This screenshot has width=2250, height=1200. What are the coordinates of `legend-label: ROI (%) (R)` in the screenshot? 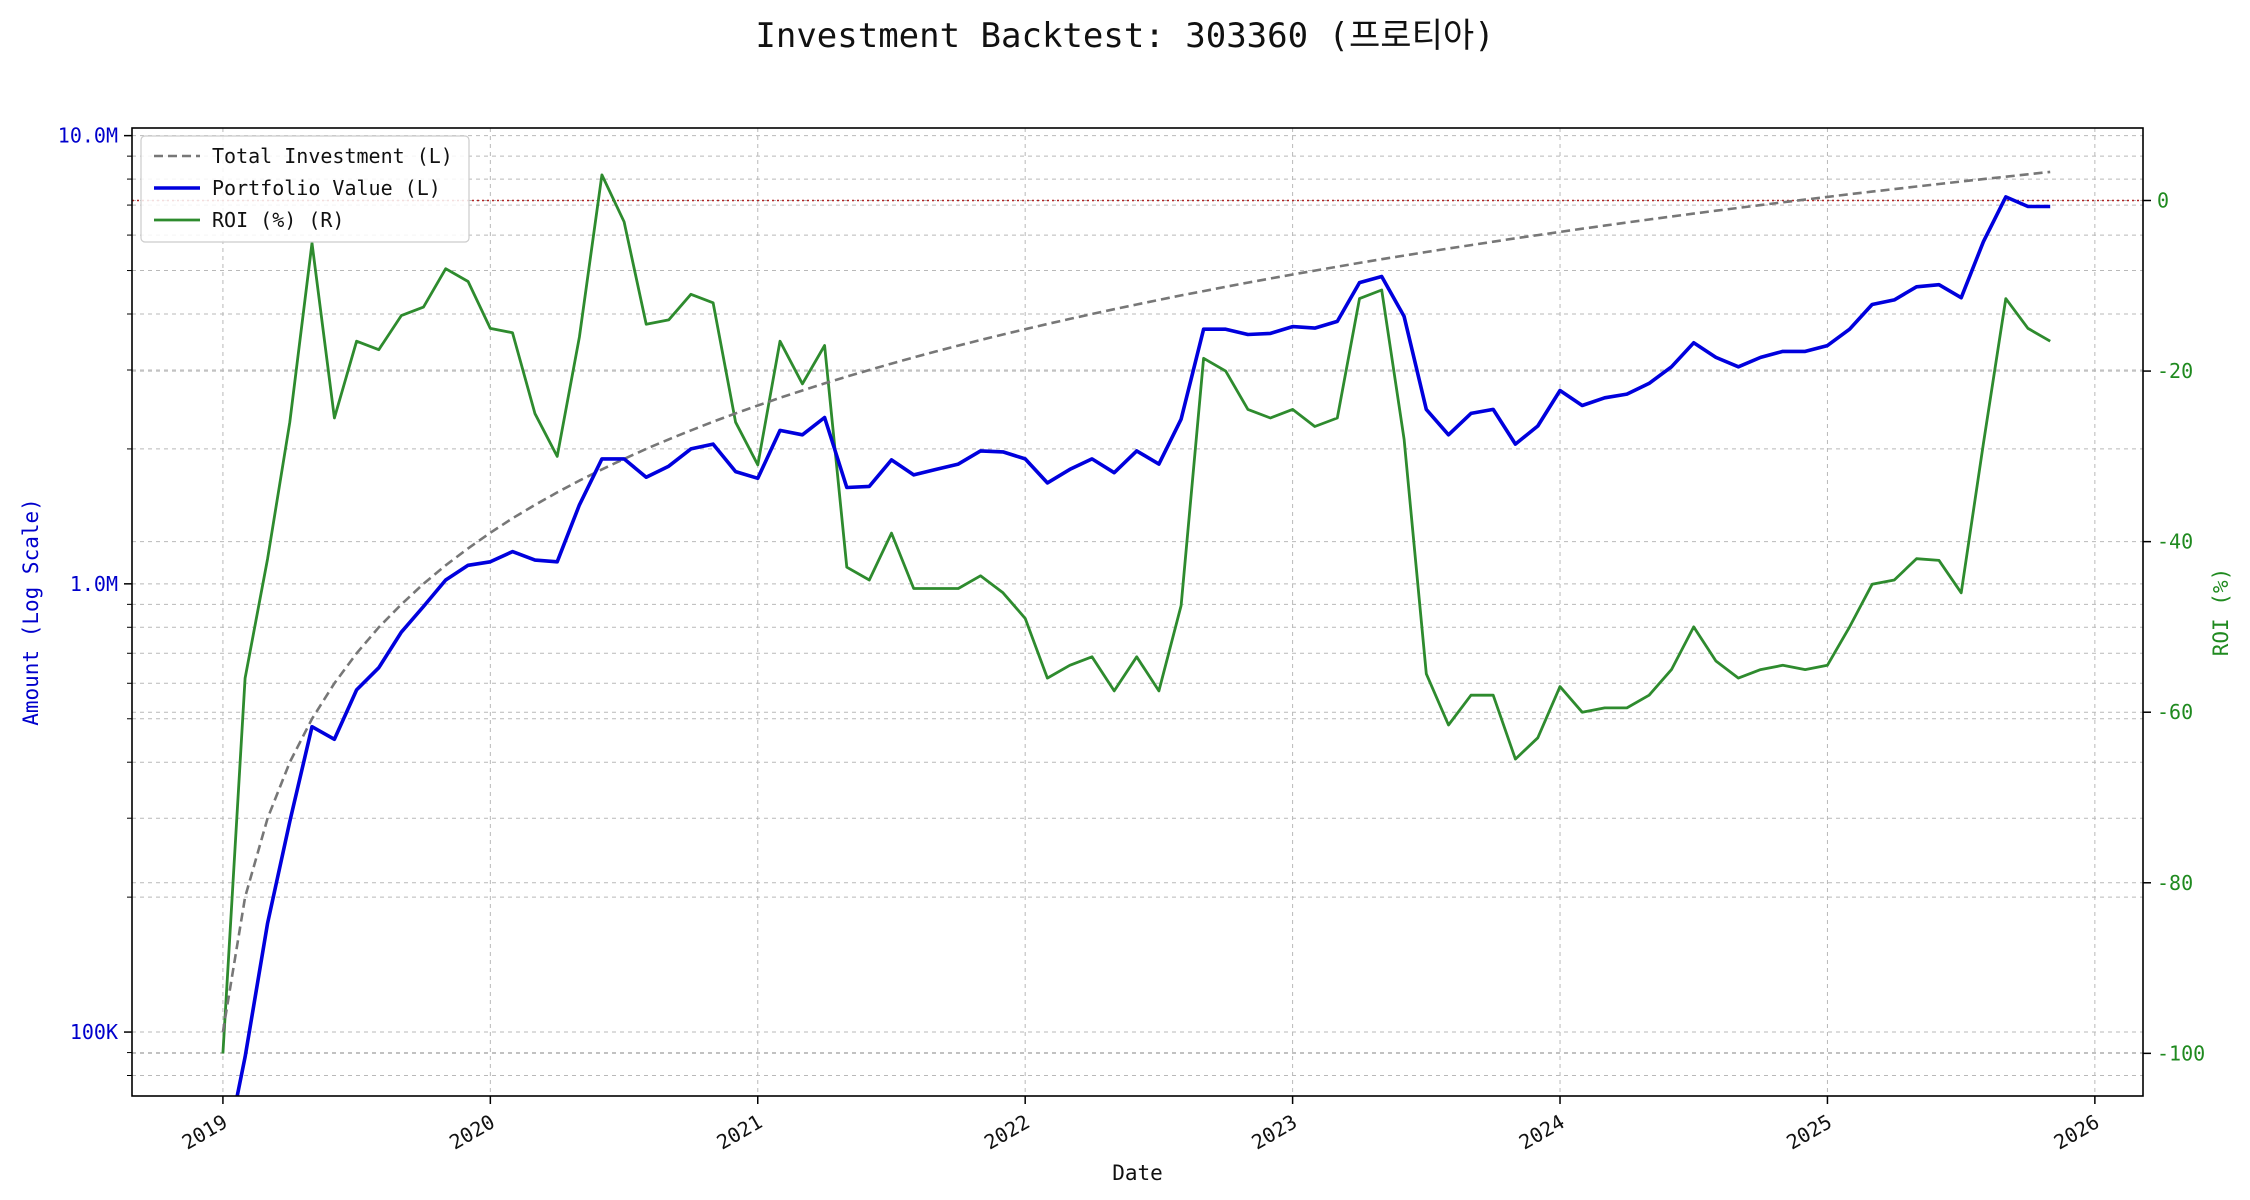 It's located at (278, 220).